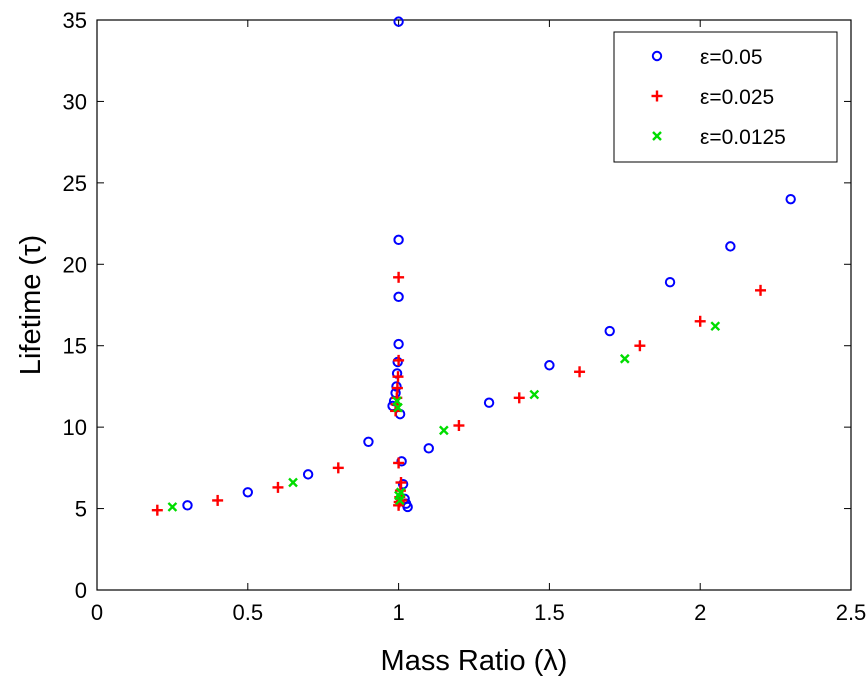  I want to click on y-tick-label: 35, so click(75, 20).